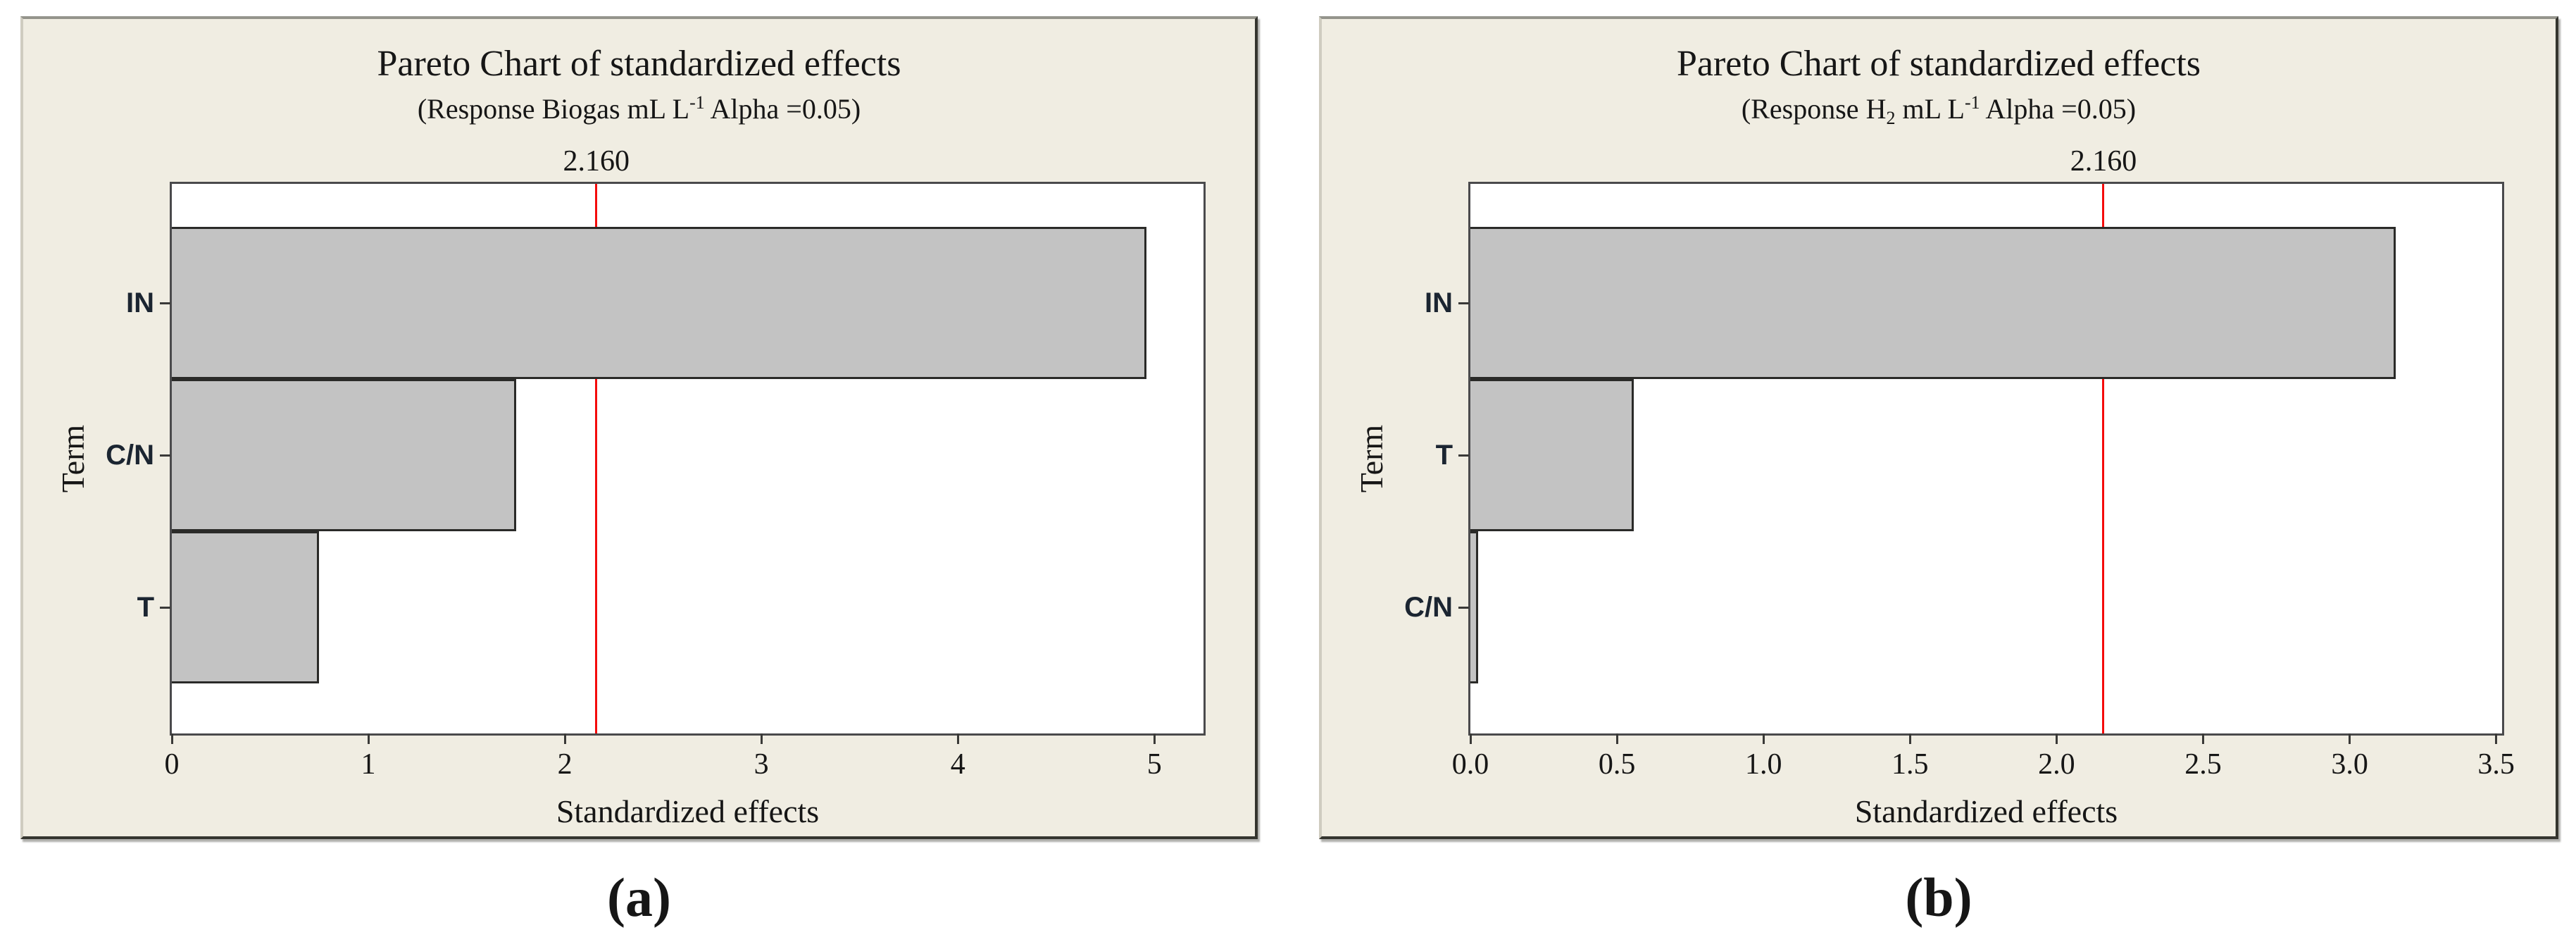  I want to click on x-tick-label: 3.5, so click(2496, 764).